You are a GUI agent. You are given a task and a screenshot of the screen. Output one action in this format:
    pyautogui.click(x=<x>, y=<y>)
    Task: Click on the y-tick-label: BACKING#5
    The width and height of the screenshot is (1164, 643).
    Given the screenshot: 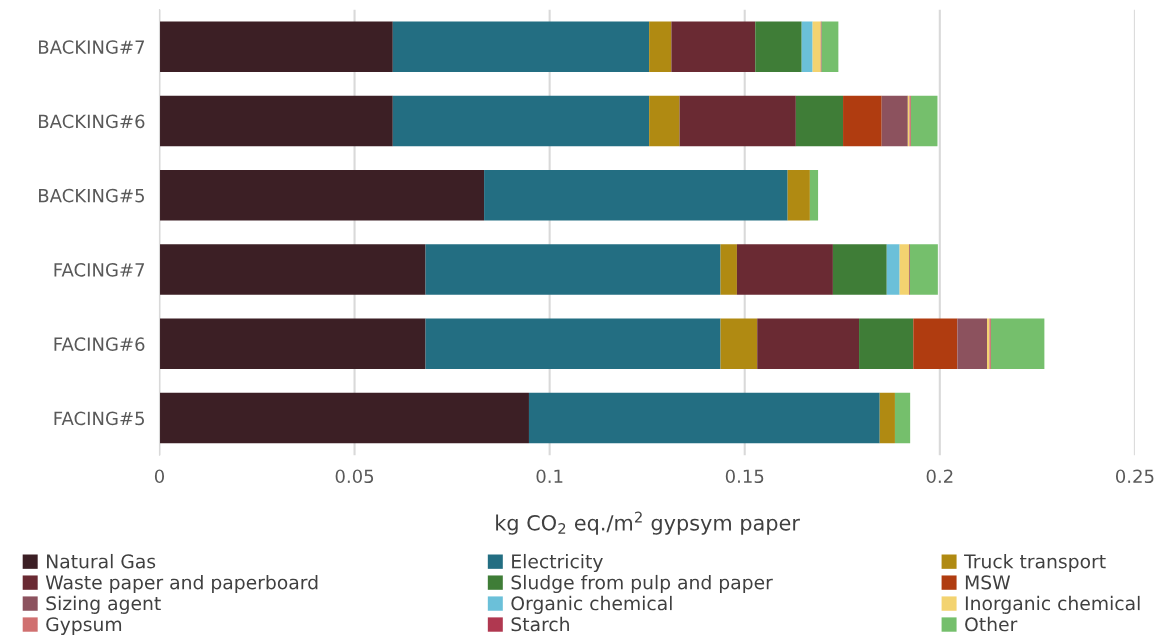 What is the action you would take?
    pyautogui.click(x=91, y=195)
    